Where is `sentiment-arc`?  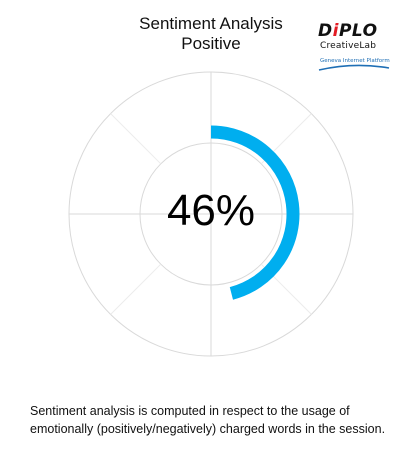 sentiment-arc is located at coordinates (255, 212).